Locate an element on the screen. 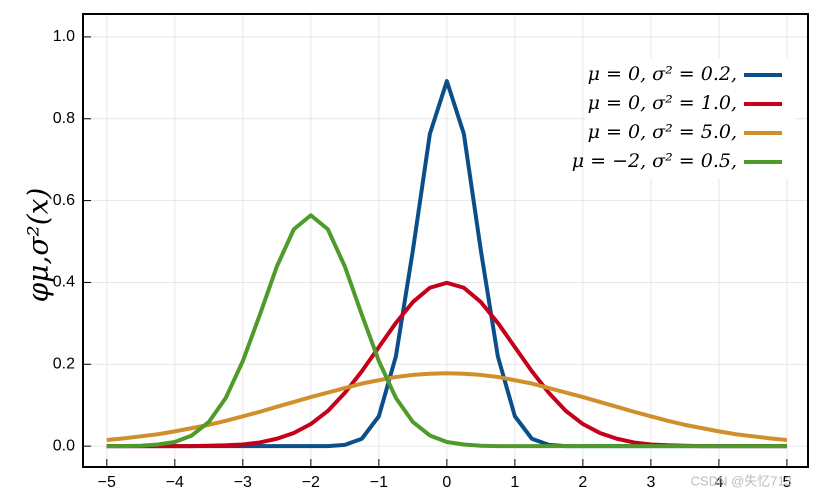 This screenshot has height=498, width=831. series-line is located at coordinates (447, 406).